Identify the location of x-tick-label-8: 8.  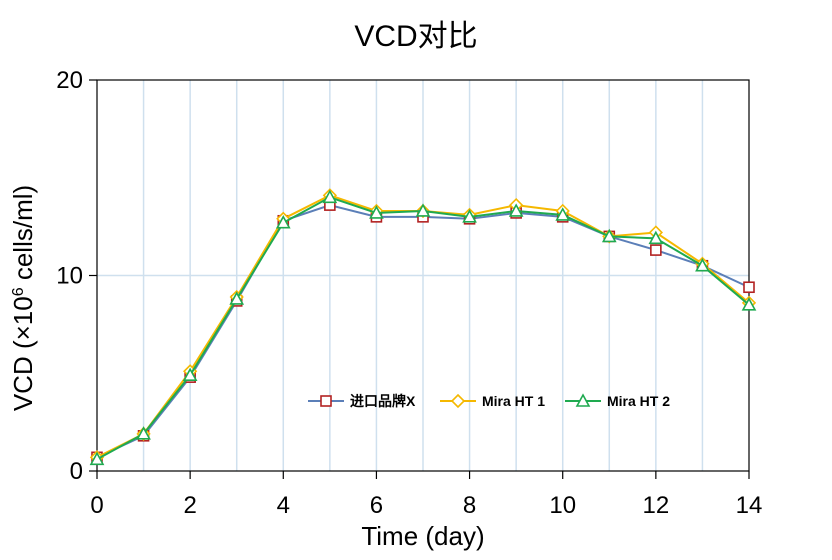
(469, 505).